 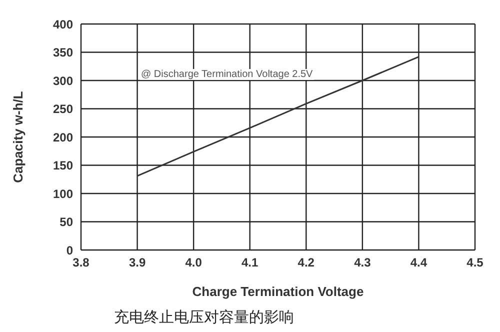 What do you see at coordinates (63, 109) in the screenshot?
I see `y-tick-label: 250` at bounding box center [63, 109].